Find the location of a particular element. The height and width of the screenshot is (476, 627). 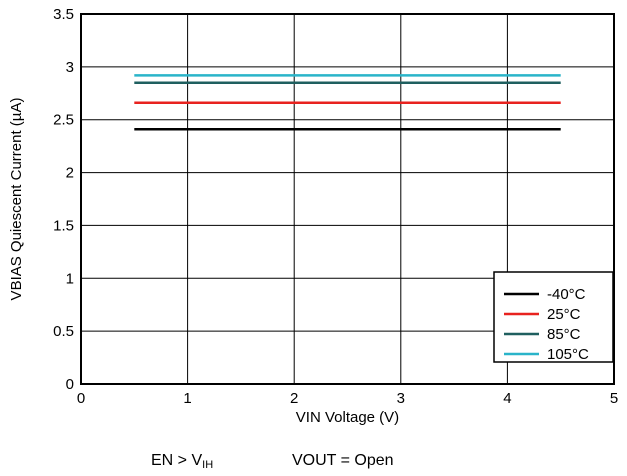

x-tick-label: 1 is located at coordinates (187, 398).